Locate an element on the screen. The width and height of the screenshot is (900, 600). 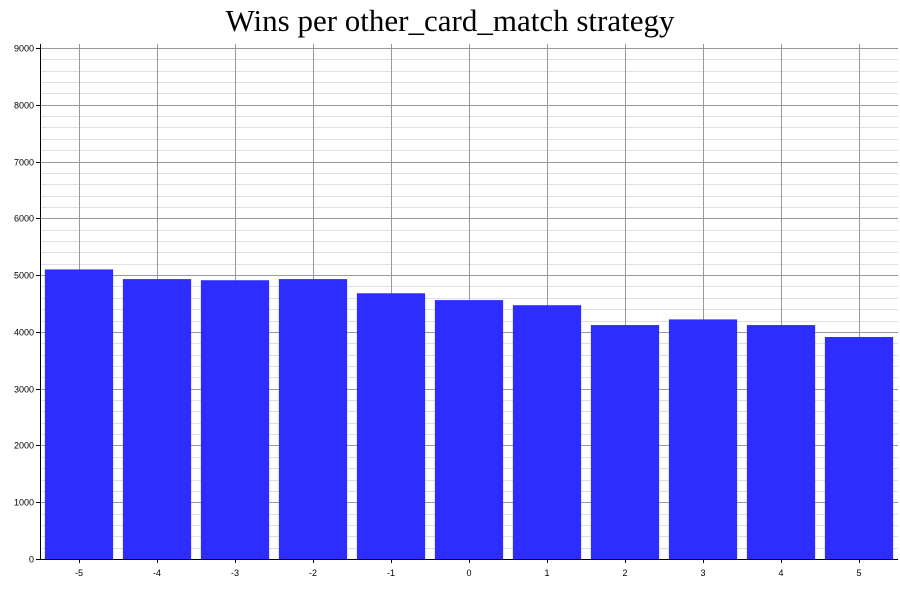
x-tick-label: 4 is located at coordinates (780, 573).